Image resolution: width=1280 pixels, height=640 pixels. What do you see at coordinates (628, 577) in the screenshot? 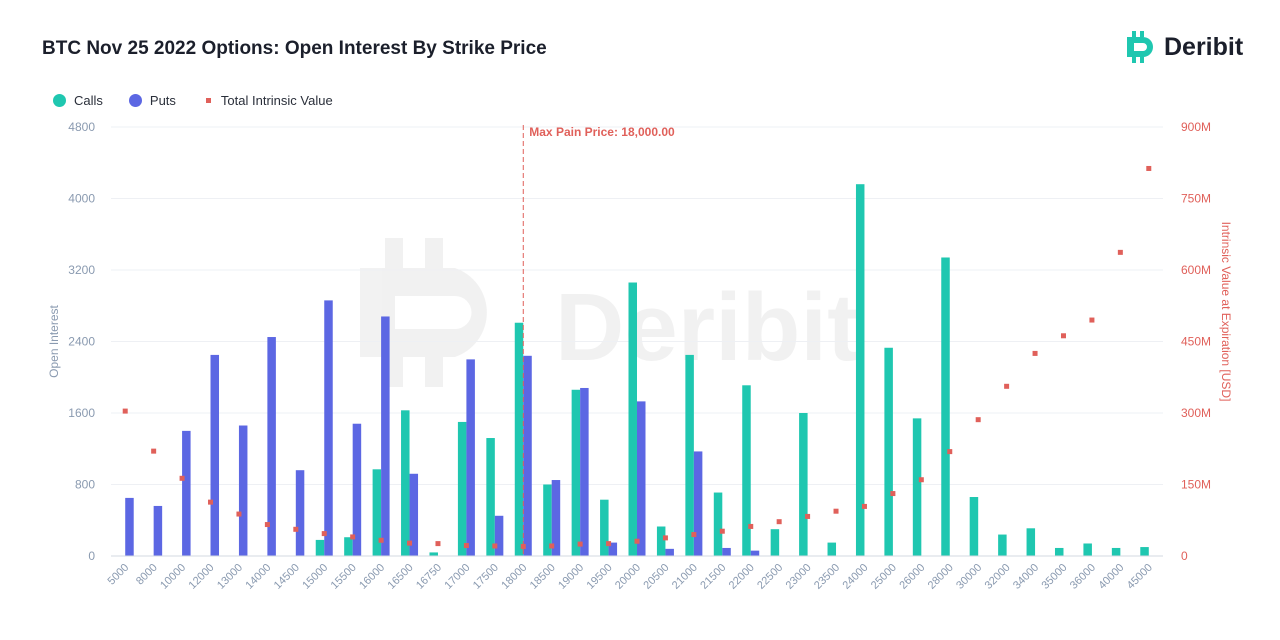
I see `x-tick-label: 20000` at bounding box center [628, 577].